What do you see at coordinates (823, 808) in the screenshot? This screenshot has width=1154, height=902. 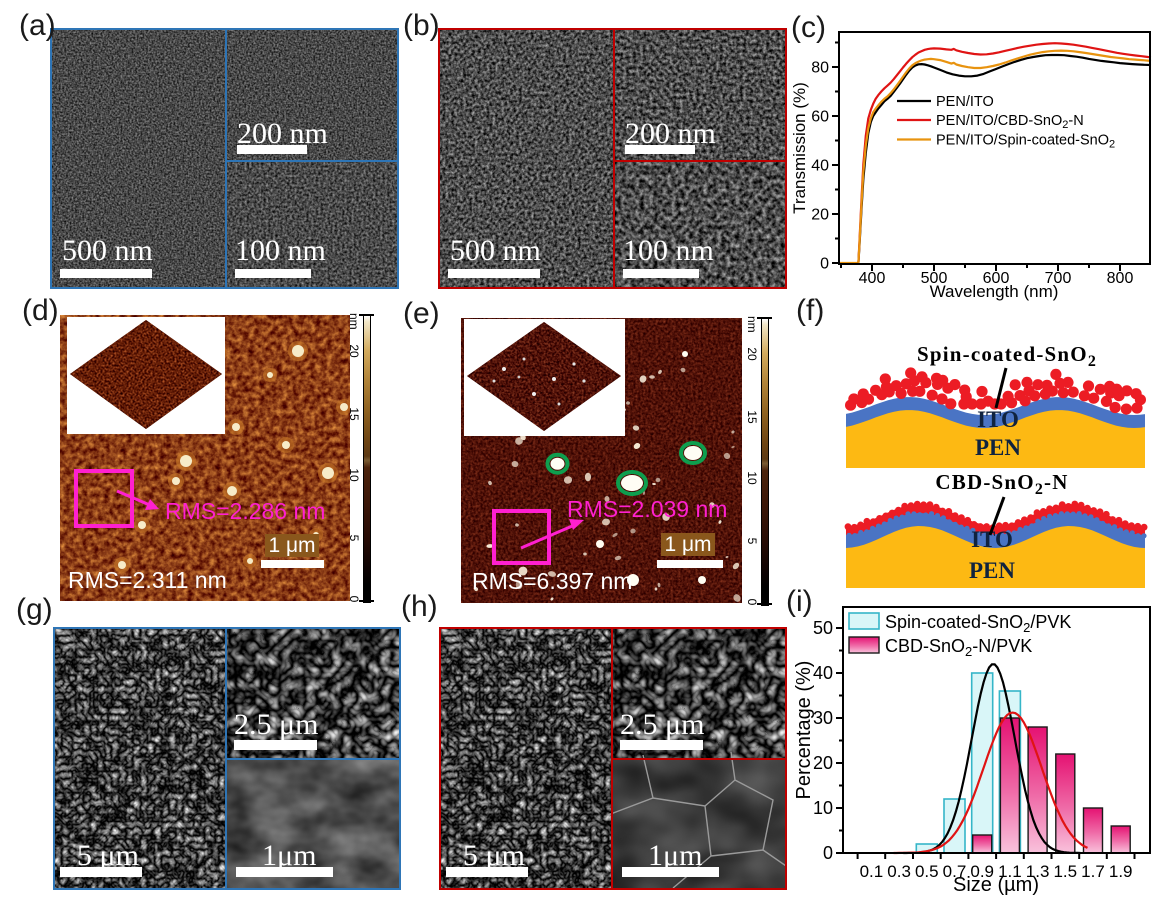 I see `svg-text: 10` at bounding box center [823, 808].